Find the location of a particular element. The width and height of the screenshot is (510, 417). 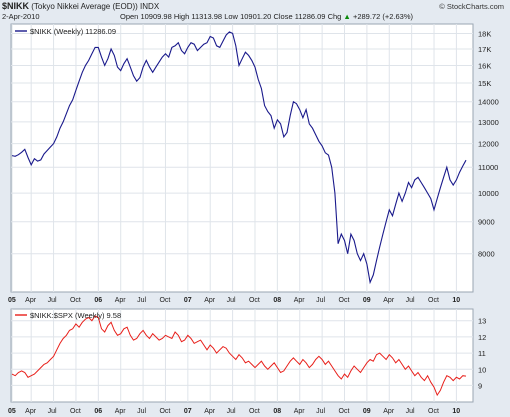

chg-value: +289.72 (+2.63%) is located at coordinates (382, 16).